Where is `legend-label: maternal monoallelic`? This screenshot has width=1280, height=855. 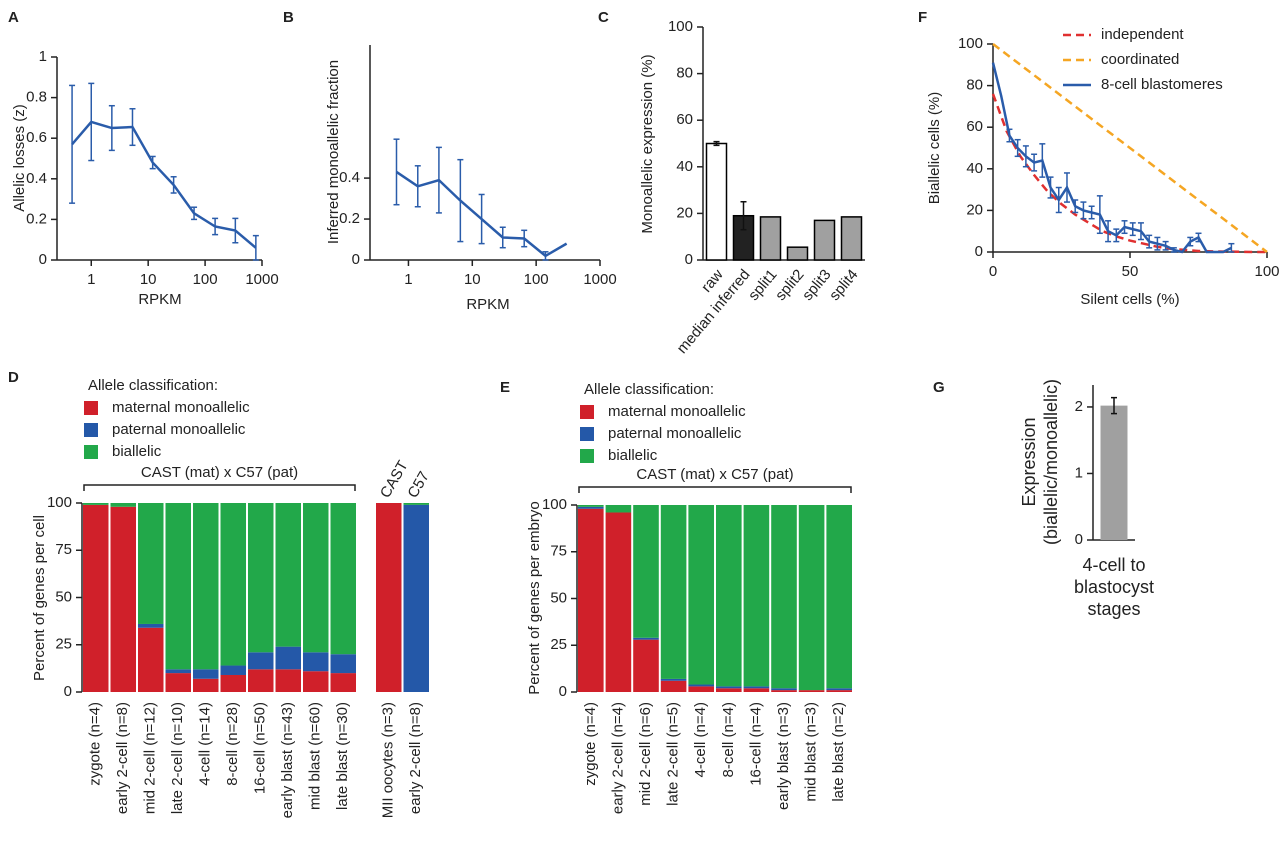 legend-label: maternal monoallelic is located at coordinates (181, 407).